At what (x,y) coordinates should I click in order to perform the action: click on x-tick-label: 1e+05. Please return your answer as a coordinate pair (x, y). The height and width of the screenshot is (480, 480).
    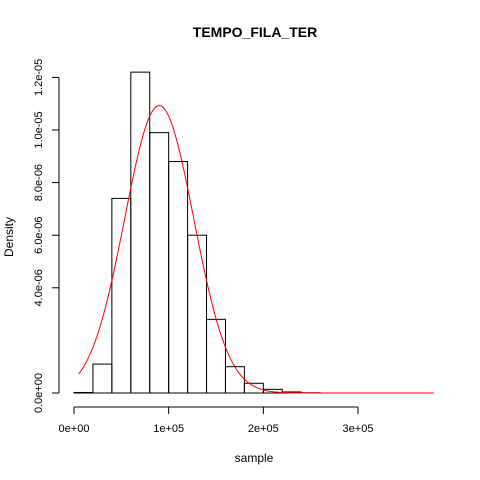
    Looking at the image, I should click on (168, 429).